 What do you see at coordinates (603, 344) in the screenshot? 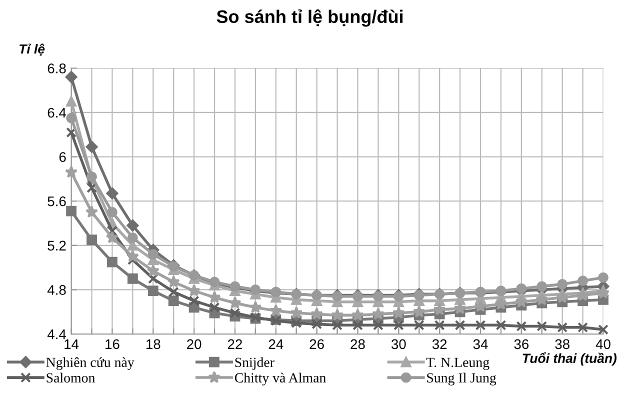
I see `x-tick-label: 40` at bounding box center [603, 344].